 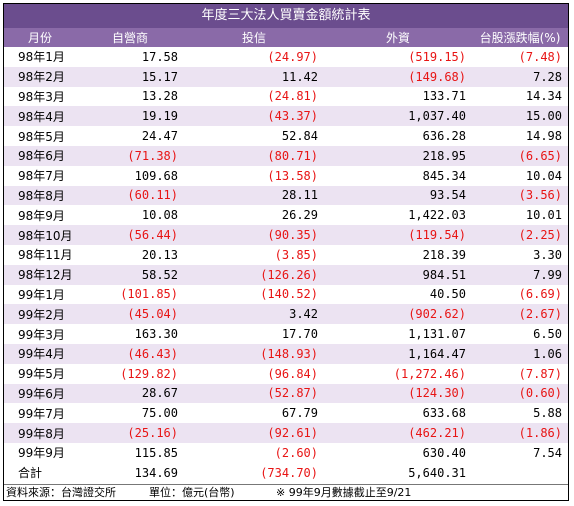 I want to click on cell-trust: (52.87), so click(x=254, y=393).